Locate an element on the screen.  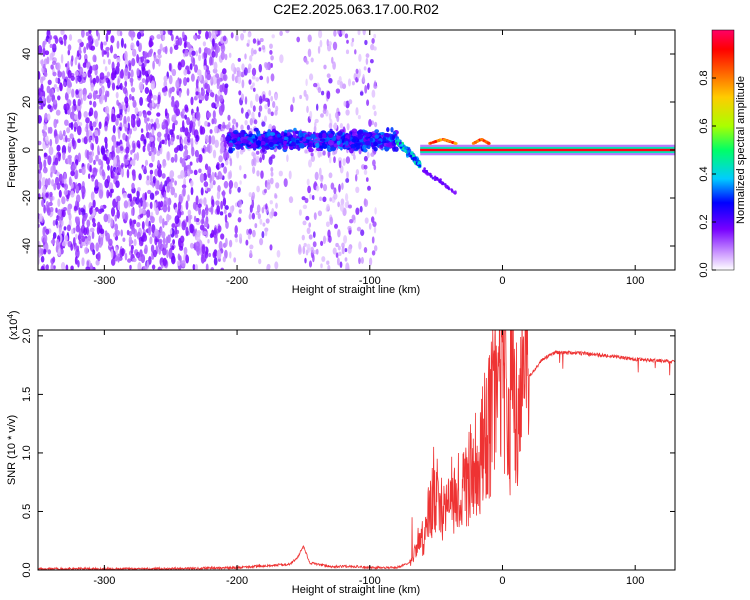
x-tick-label: -200 is located at coordinates (237, 281).